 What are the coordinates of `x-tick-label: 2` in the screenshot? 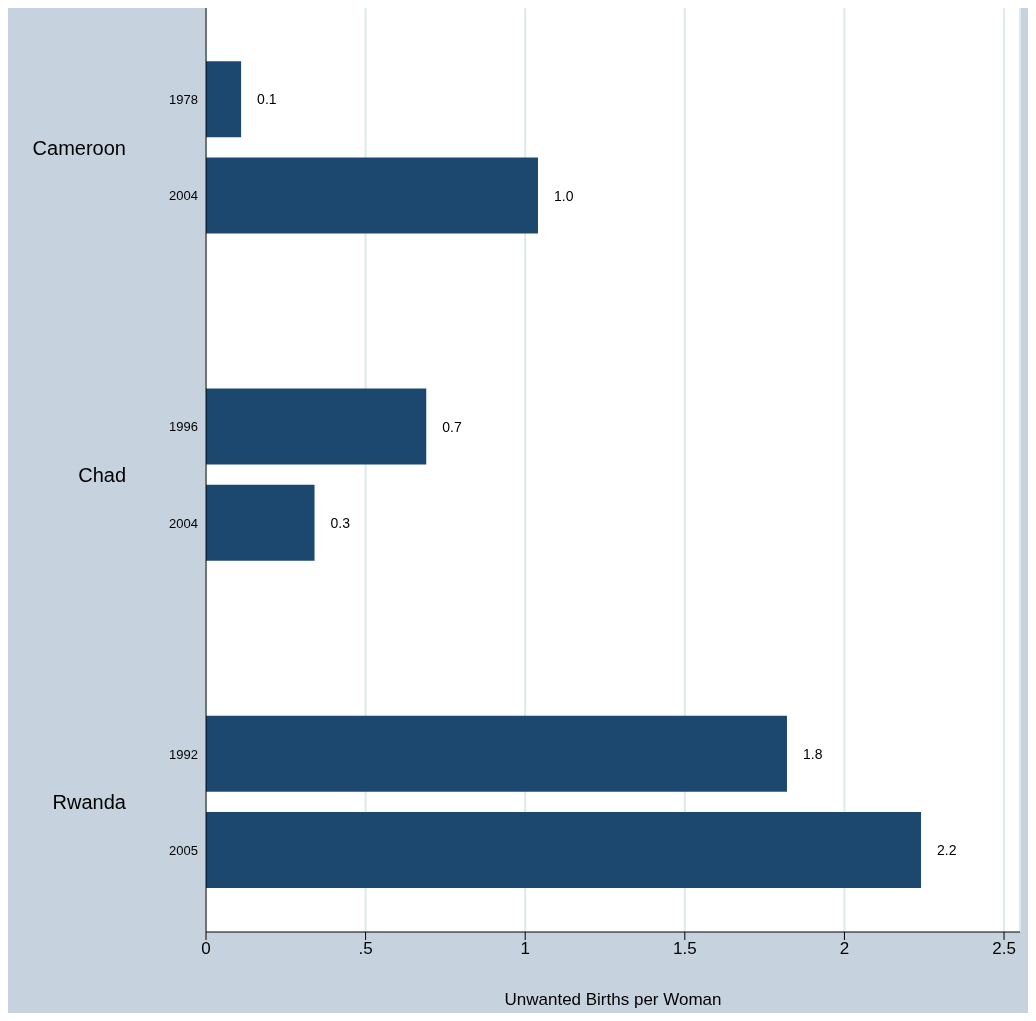 It's located at (844, 949).